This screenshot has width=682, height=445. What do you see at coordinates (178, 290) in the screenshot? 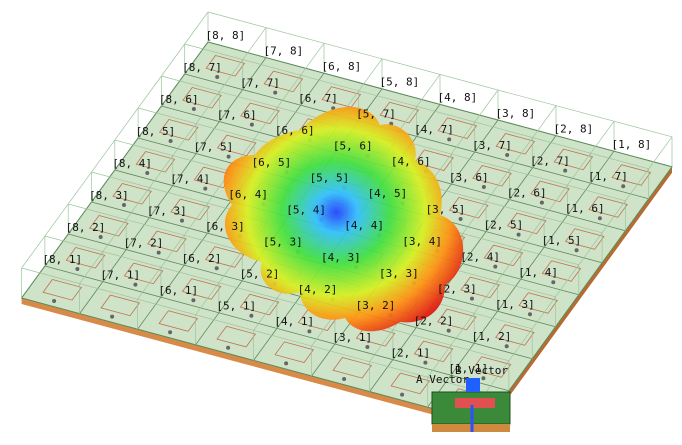
I see `cell-label: [6, 1]` at bounding box center [178, 290].